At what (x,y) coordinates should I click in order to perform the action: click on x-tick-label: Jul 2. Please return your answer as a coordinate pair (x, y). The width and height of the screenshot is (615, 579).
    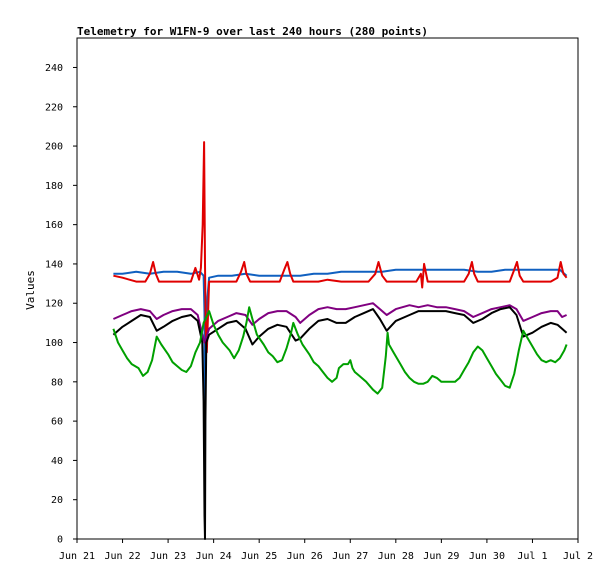
    Looking at the image, I should click on (578, 556).